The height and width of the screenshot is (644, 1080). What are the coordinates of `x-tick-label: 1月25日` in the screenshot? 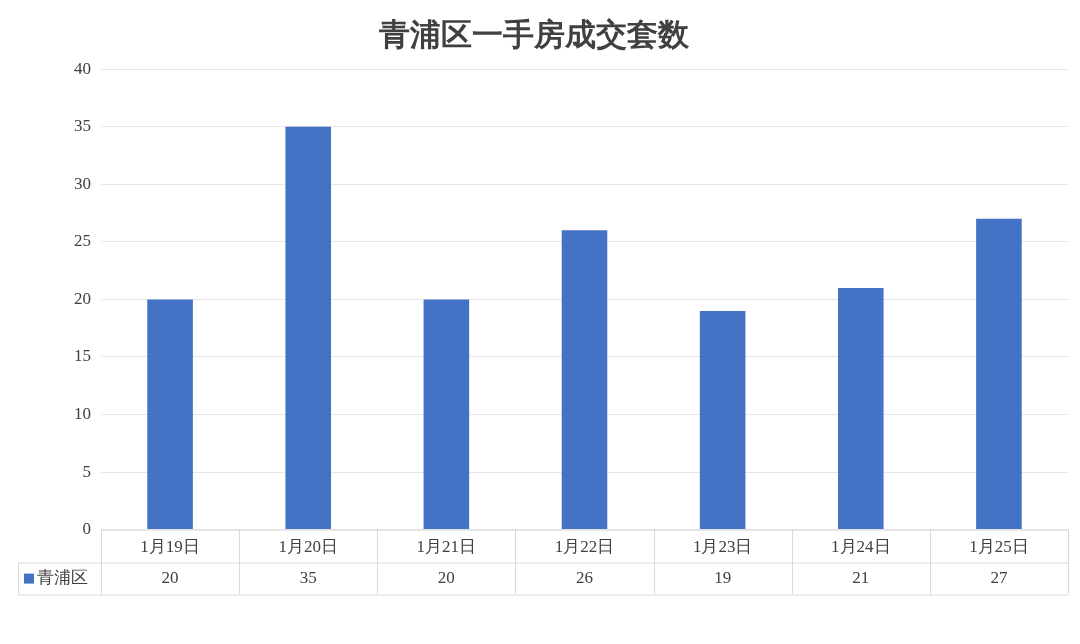 It's located at (999, 547).